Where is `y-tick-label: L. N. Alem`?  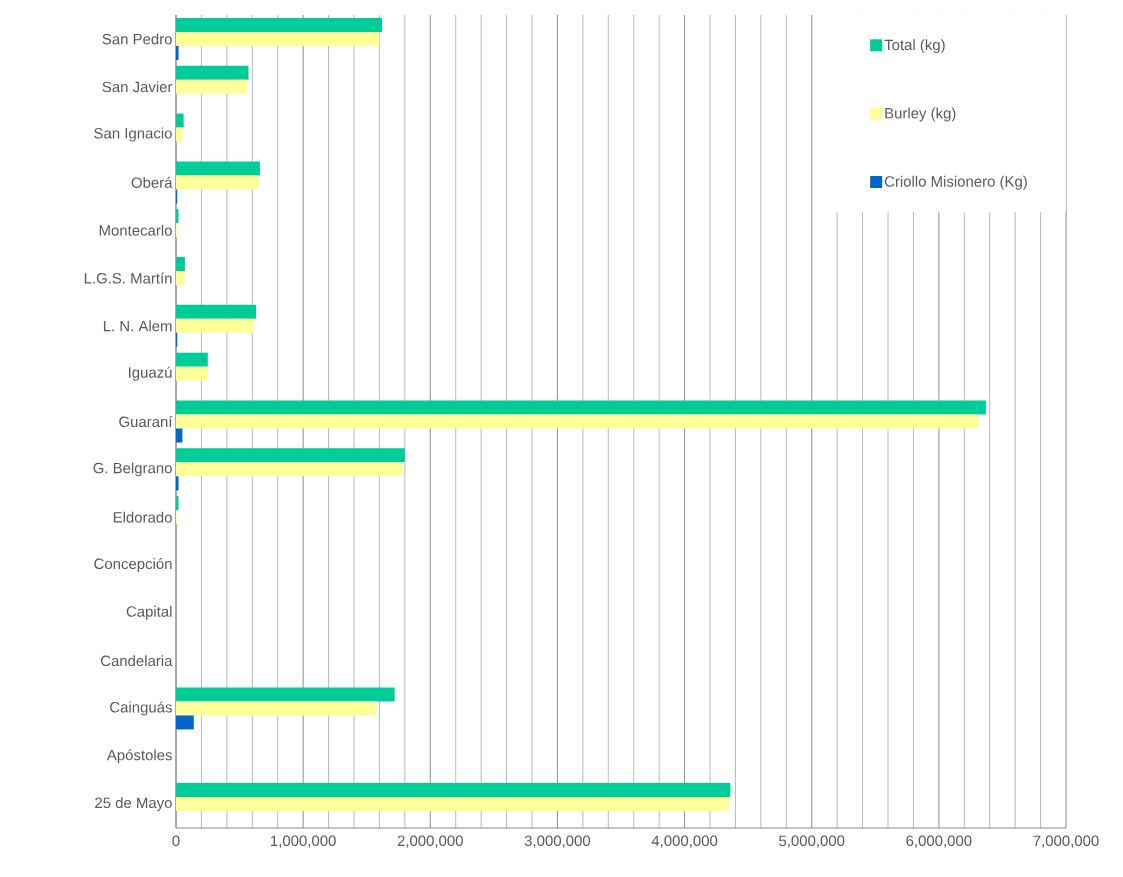
y-tick-label: L. N. Alem is located at coordinates (137, 326).